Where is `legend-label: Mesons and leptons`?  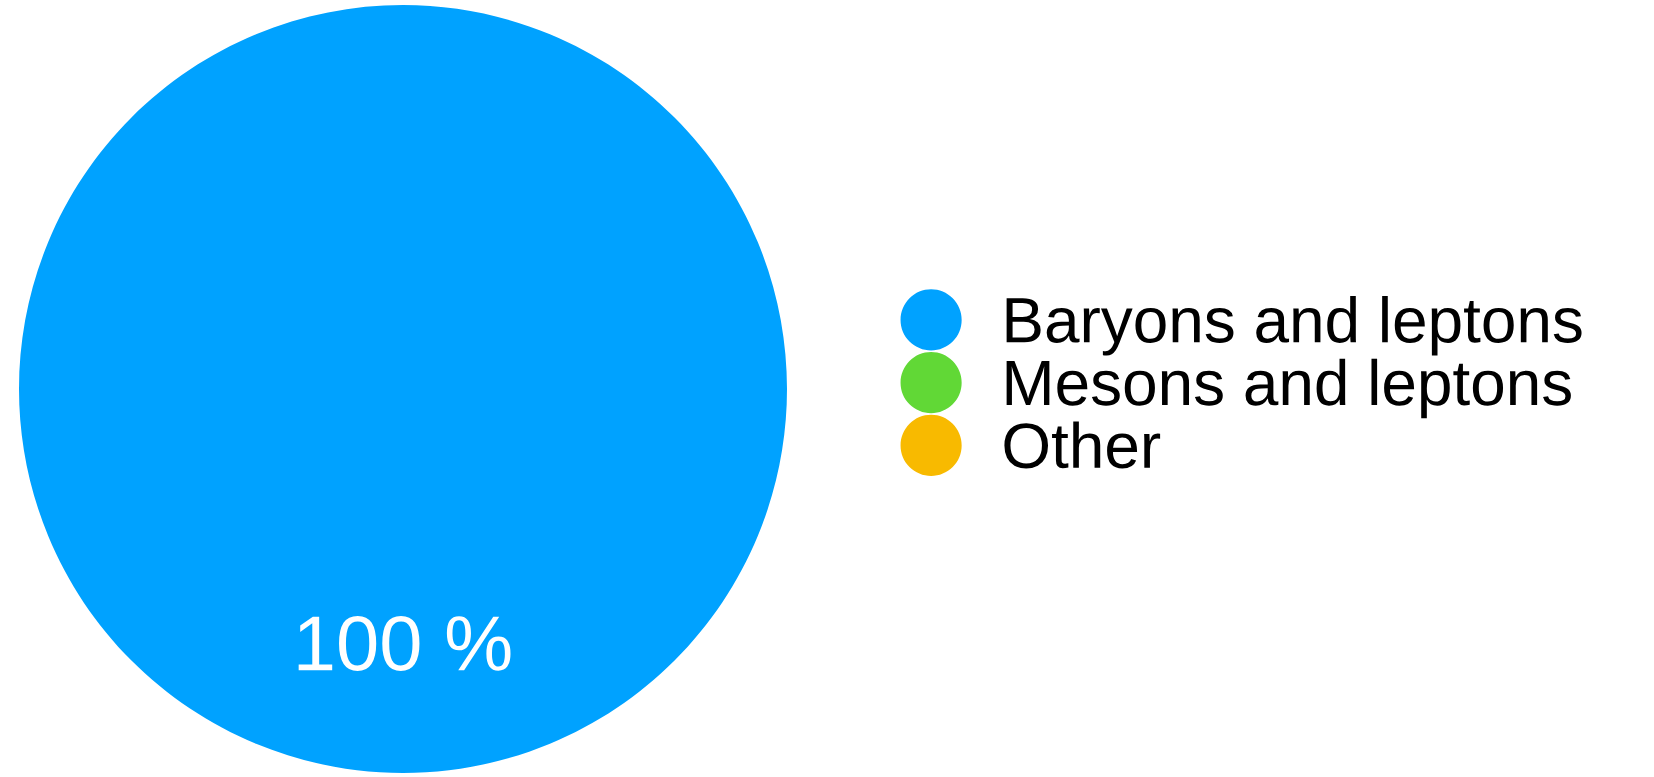 legend-label: Mesons and leptons is located at coordinates (1288, 388).